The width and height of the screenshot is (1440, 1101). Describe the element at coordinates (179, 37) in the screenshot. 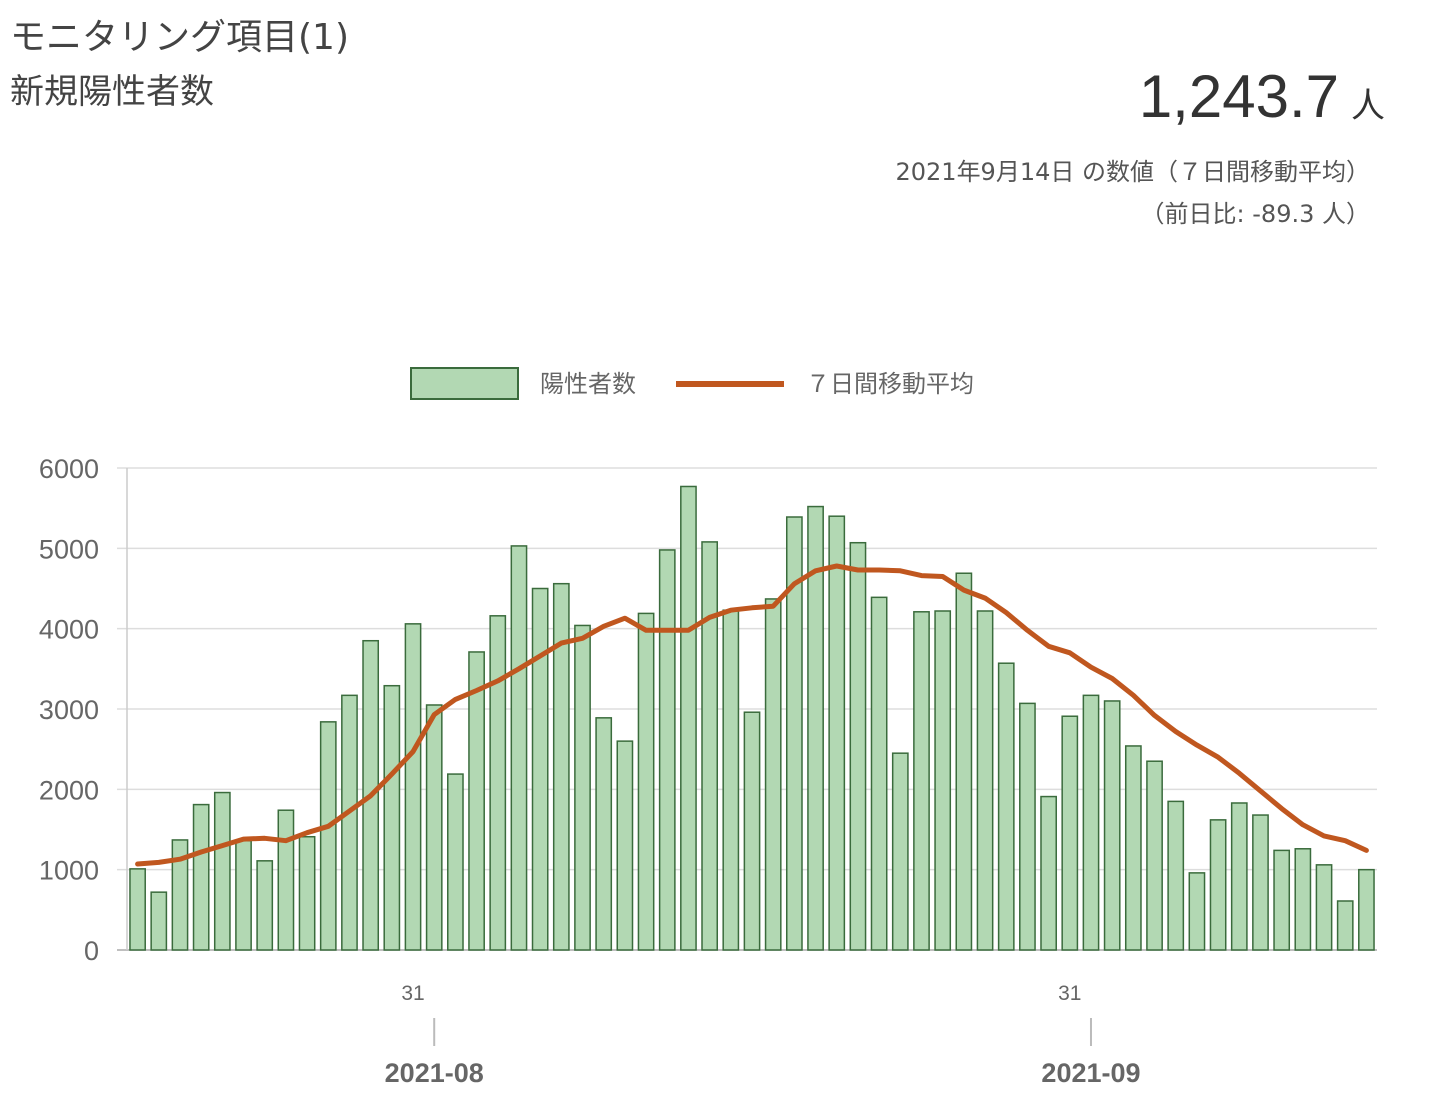

I see `page-title: モニタリング項目(1)` at that location.